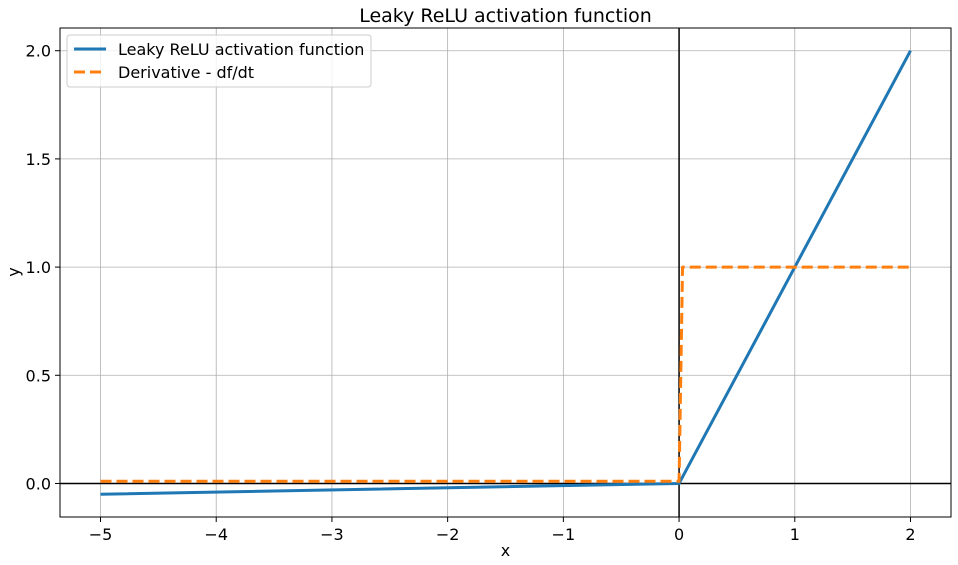 The width and height of the screenshot is (958, 565). Describe the element at coordinates (679, 534) in the screenshot. I see `x-tick-label-0: 0` at that location.